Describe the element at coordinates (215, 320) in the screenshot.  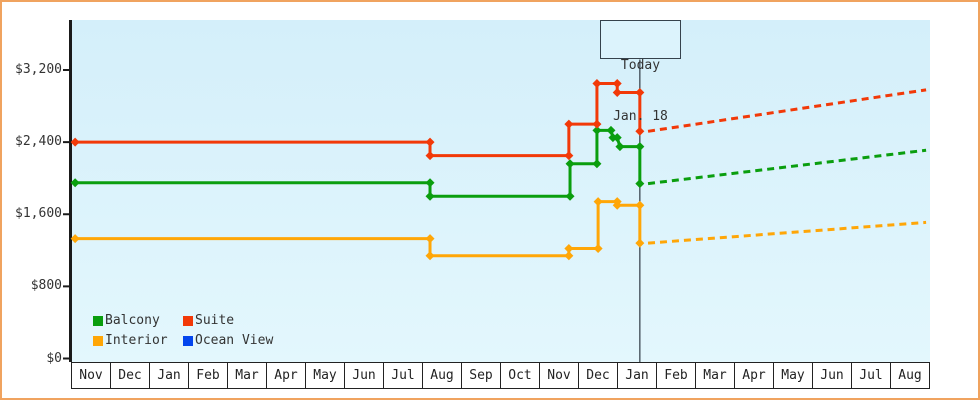
I see `legend-label: Suite` at that location.